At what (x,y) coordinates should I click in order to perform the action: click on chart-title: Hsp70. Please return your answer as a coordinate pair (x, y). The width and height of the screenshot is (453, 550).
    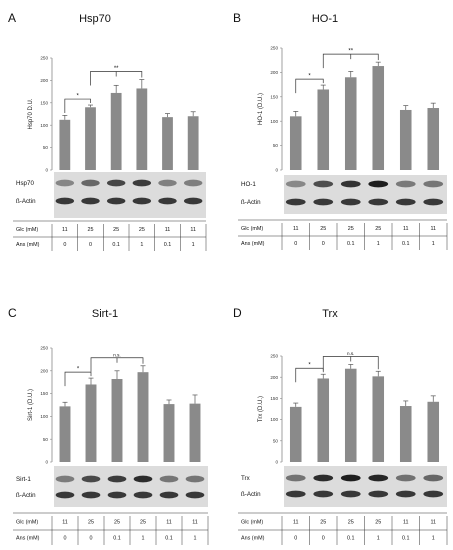
    Looking at the image, I should click on (95, 19).